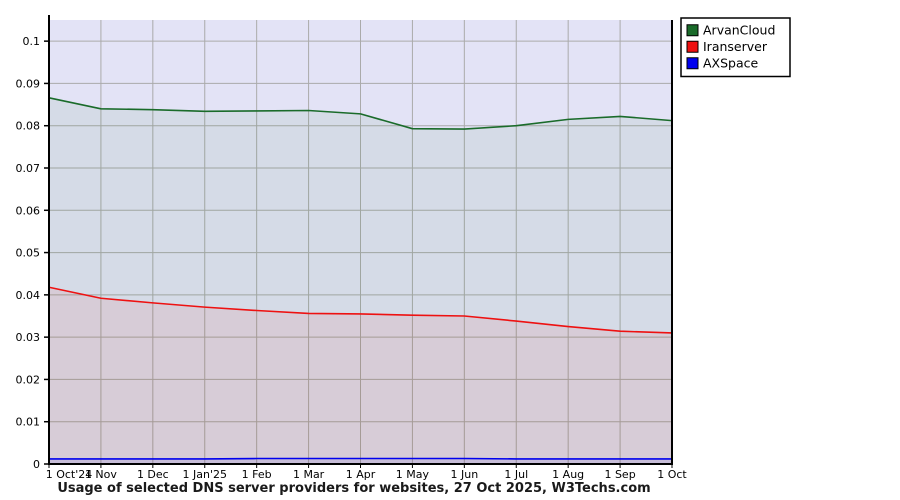  Describe the element at coordinates (692, 46) in the screenshot. I see `legend-swatch-iranserver` at that location.